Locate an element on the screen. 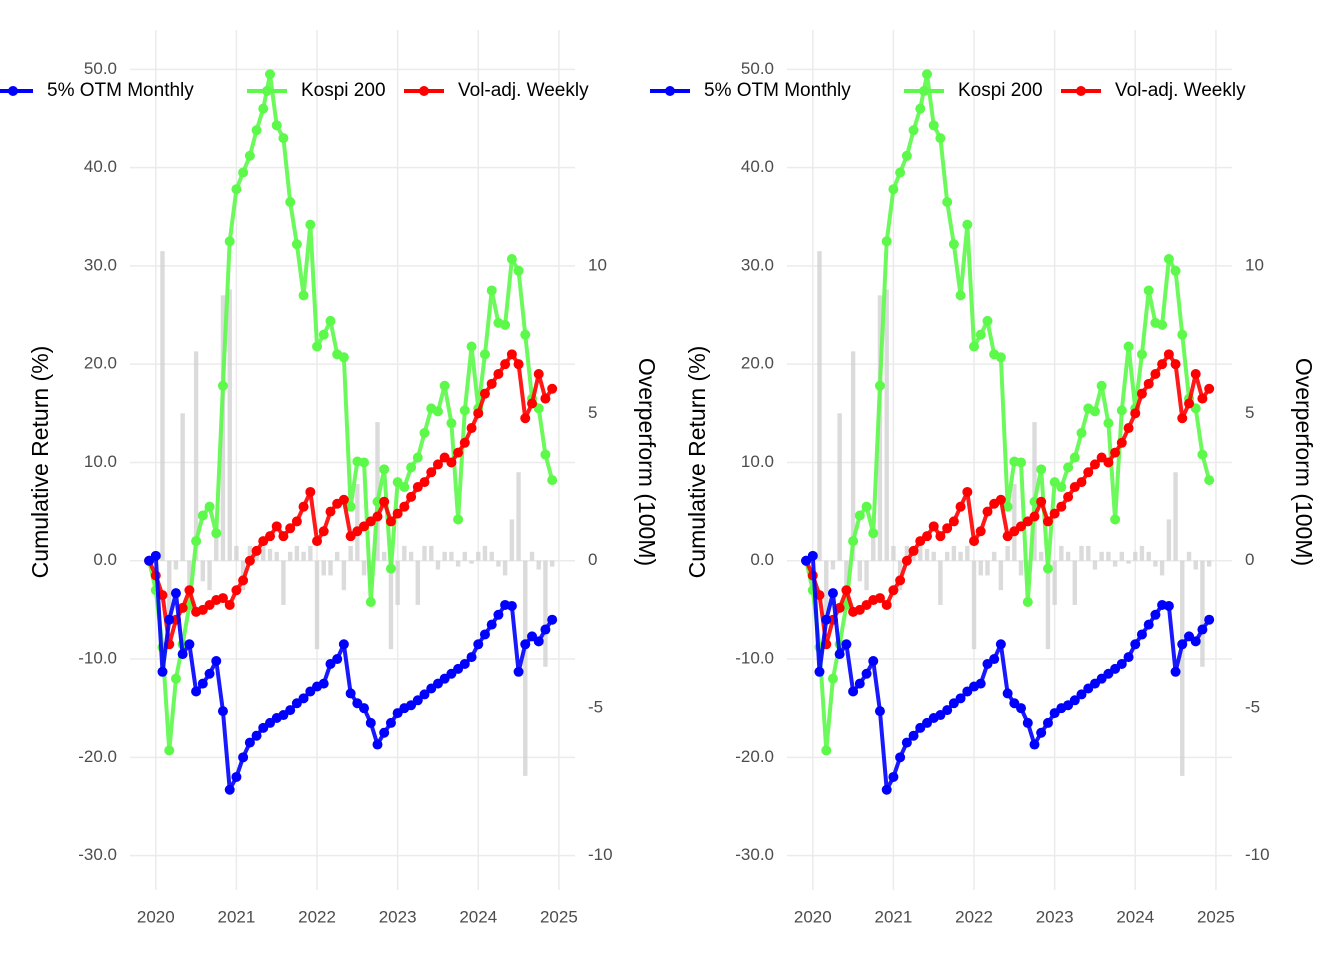 The height and width of the screenshot is (960, 1344). x-tick-label: 2024 is located at coordinates (1135, 916).